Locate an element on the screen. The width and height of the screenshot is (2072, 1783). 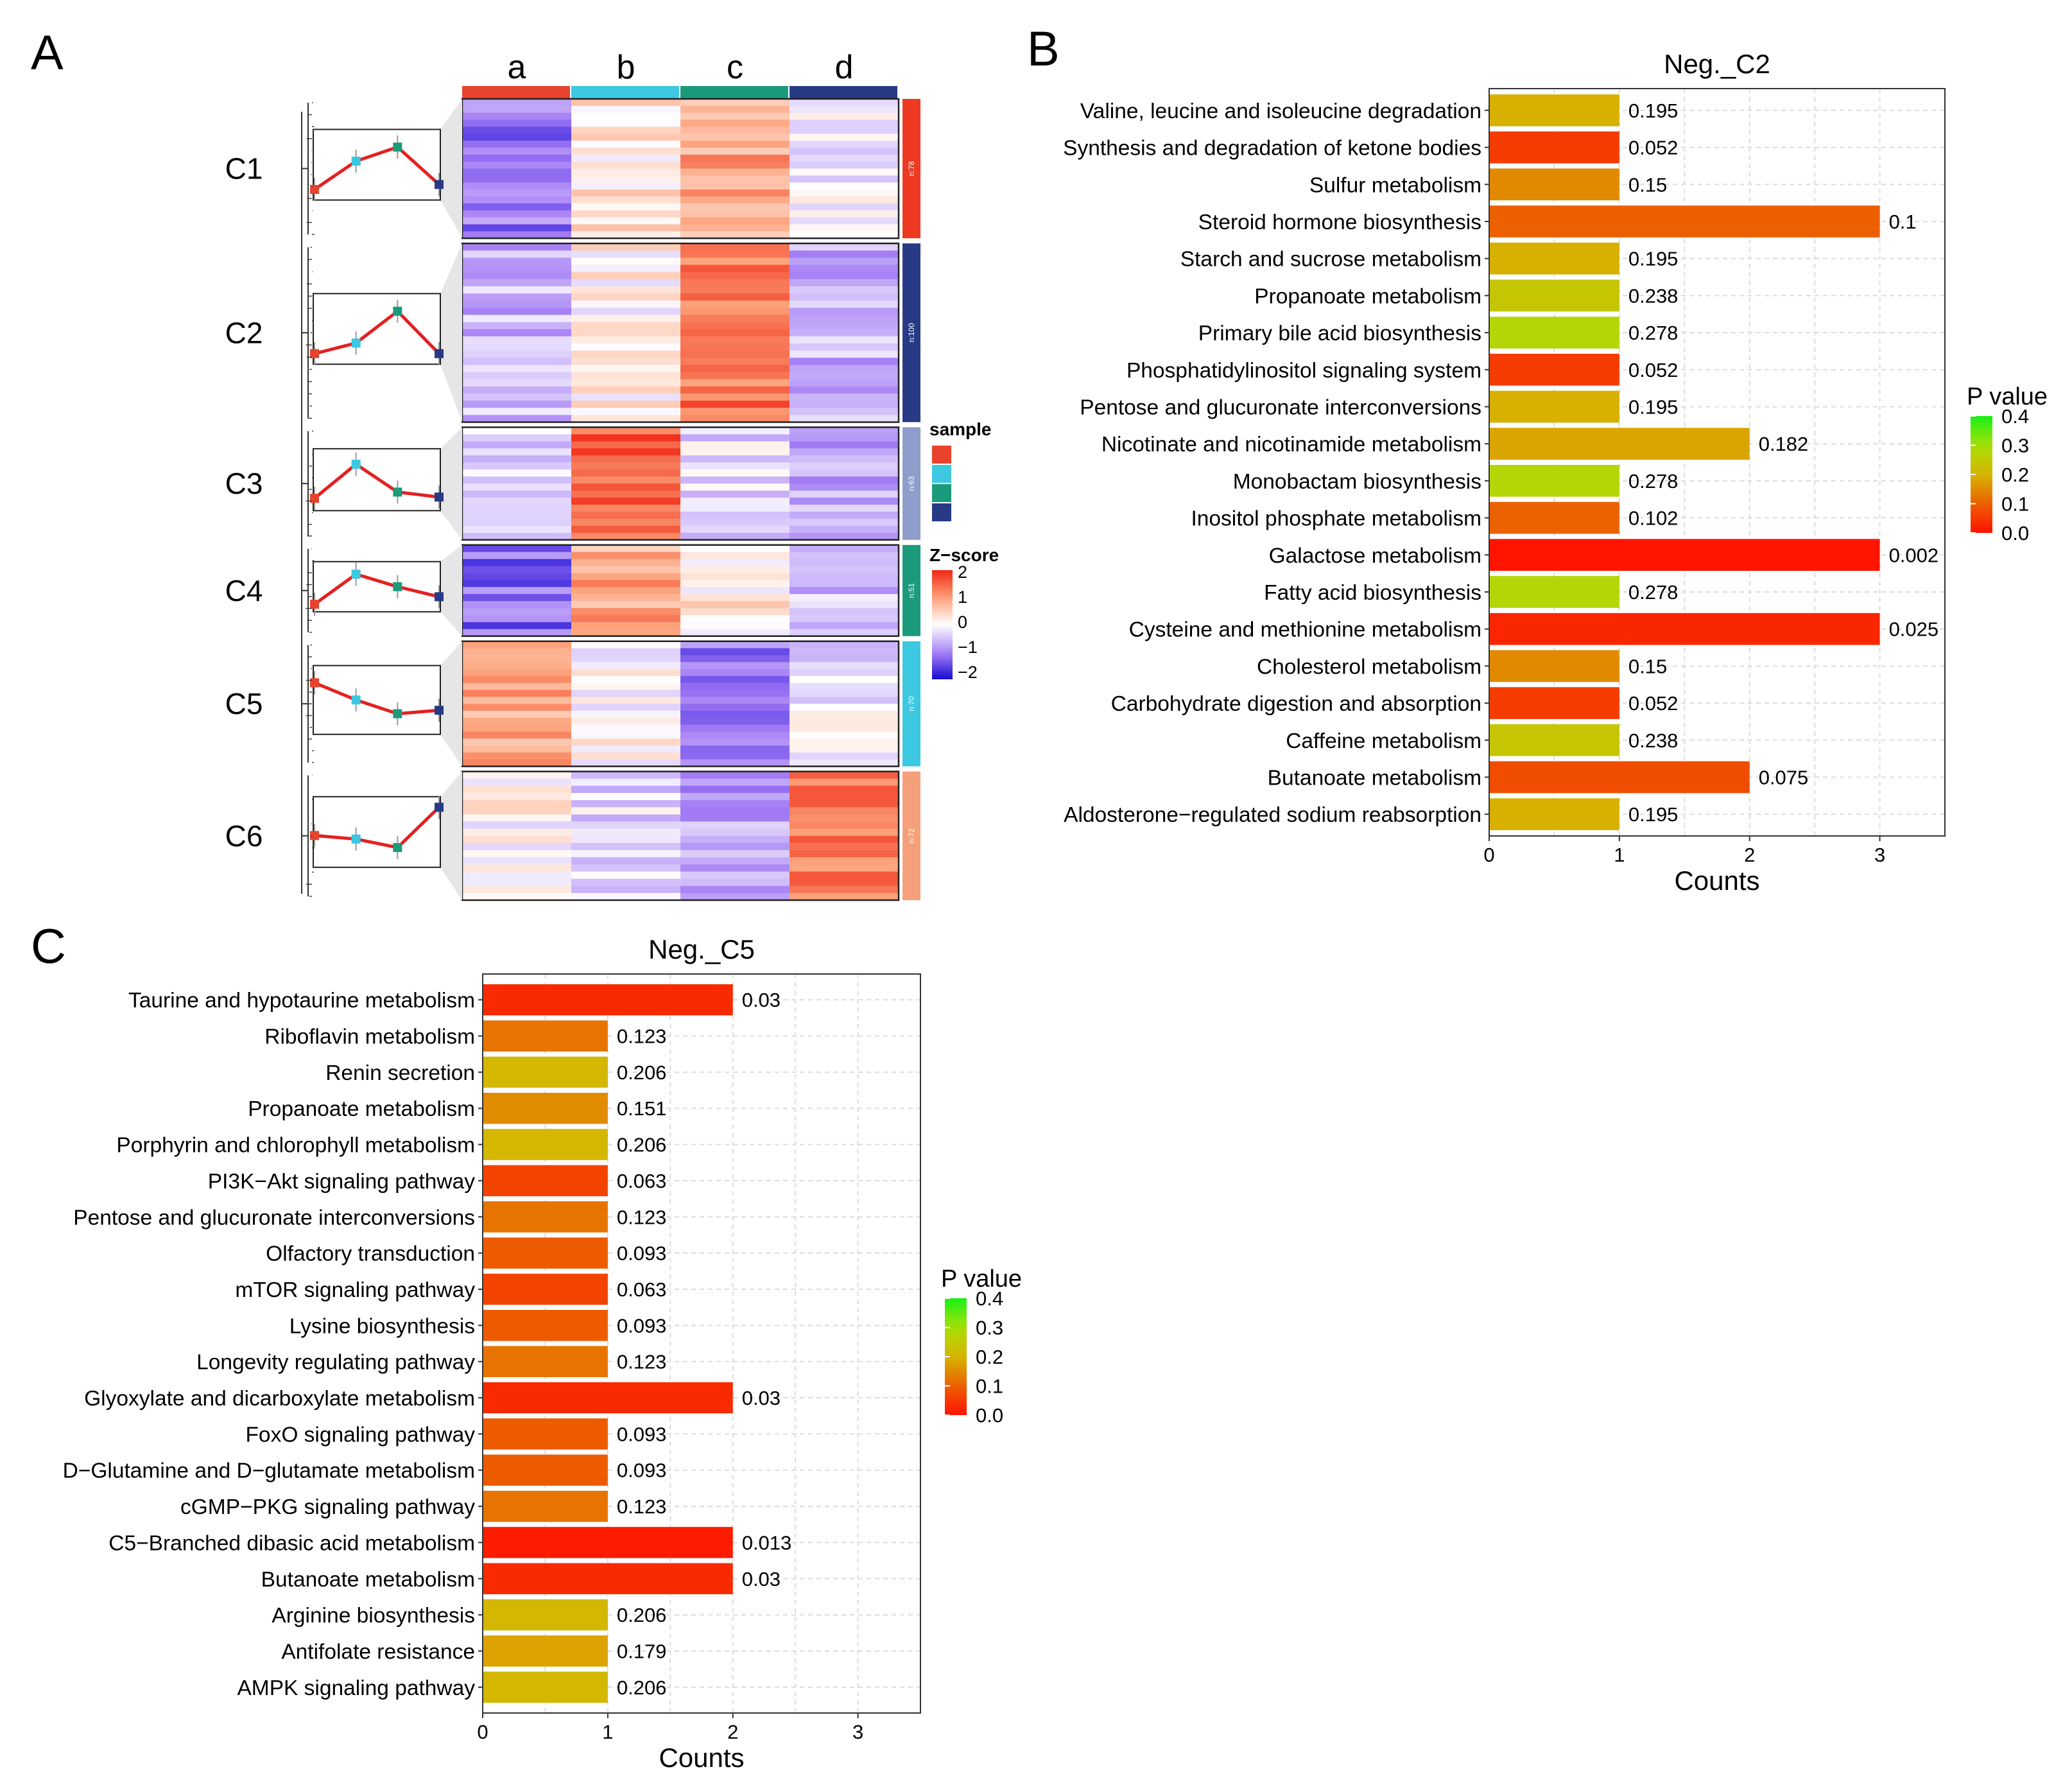
legend-tick-label: 0.3 is located at coordinates (2015, 446).